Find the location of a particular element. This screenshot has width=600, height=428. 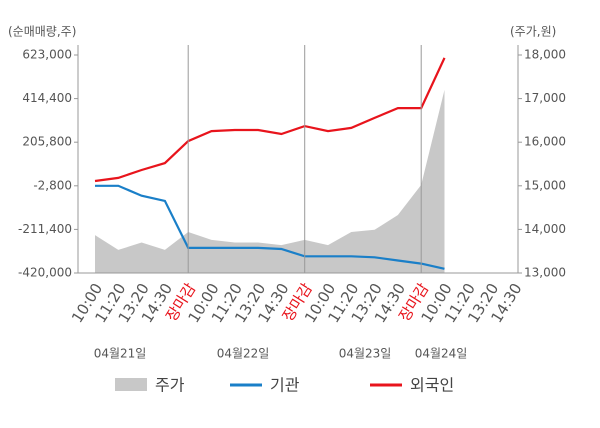

date-label: 04월23일 is located at coordinates (365, 354).